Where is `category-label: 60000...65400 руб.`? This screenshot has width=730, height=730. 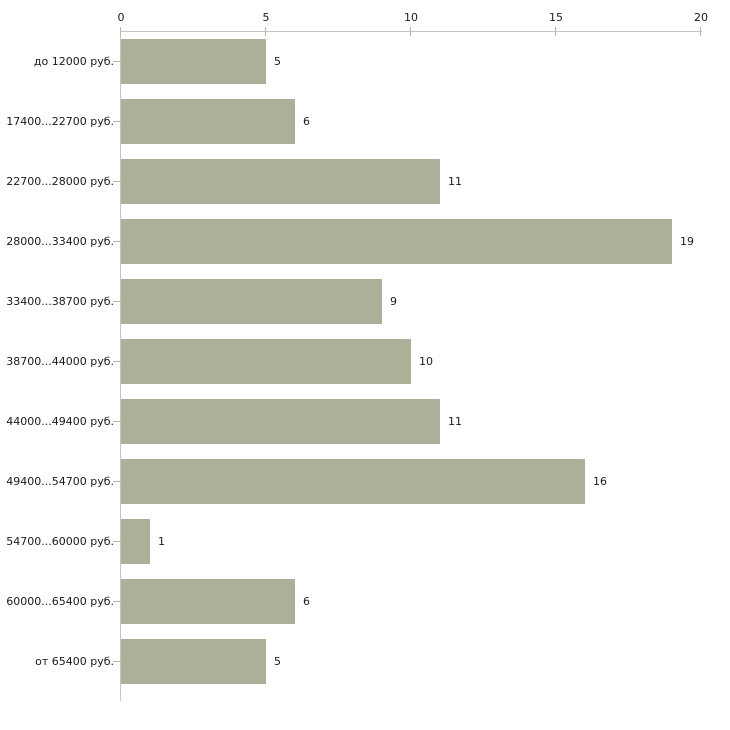
category-label: 60000...65400 руб. is located at coordinates (60, 601).